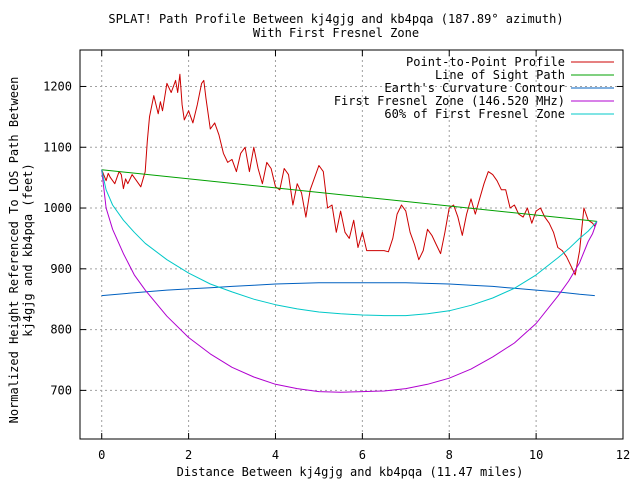 Image resolution: width=640 pixels, height=480 pixels. Describe the element at coordinates (336, 33) in the screenshot. I see `chart-subtitle: With First Fresnel Zone` at that location.